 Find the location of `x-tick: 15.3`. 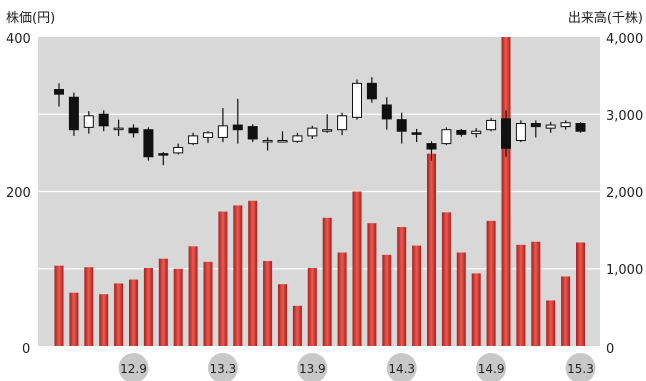

x-tick: 15.3 is located at coordinates (580, 367).